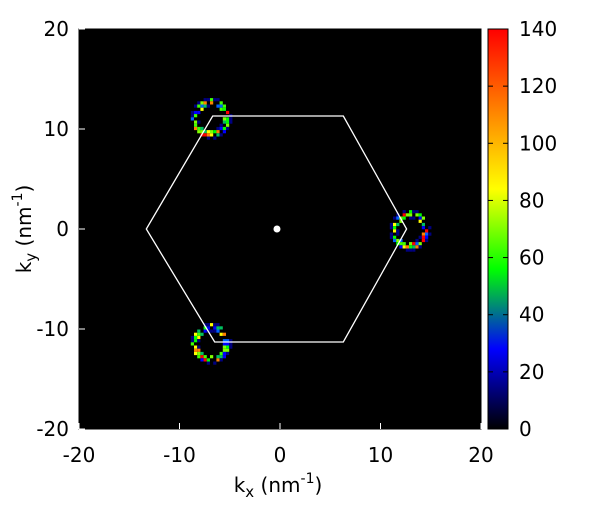 The height and width of the screenshot is (525, 613). What do you see at coordinates (538, 86) in the screenshot?
I see `colorbar-tick-label: 120` at bounding box center [538, 86].